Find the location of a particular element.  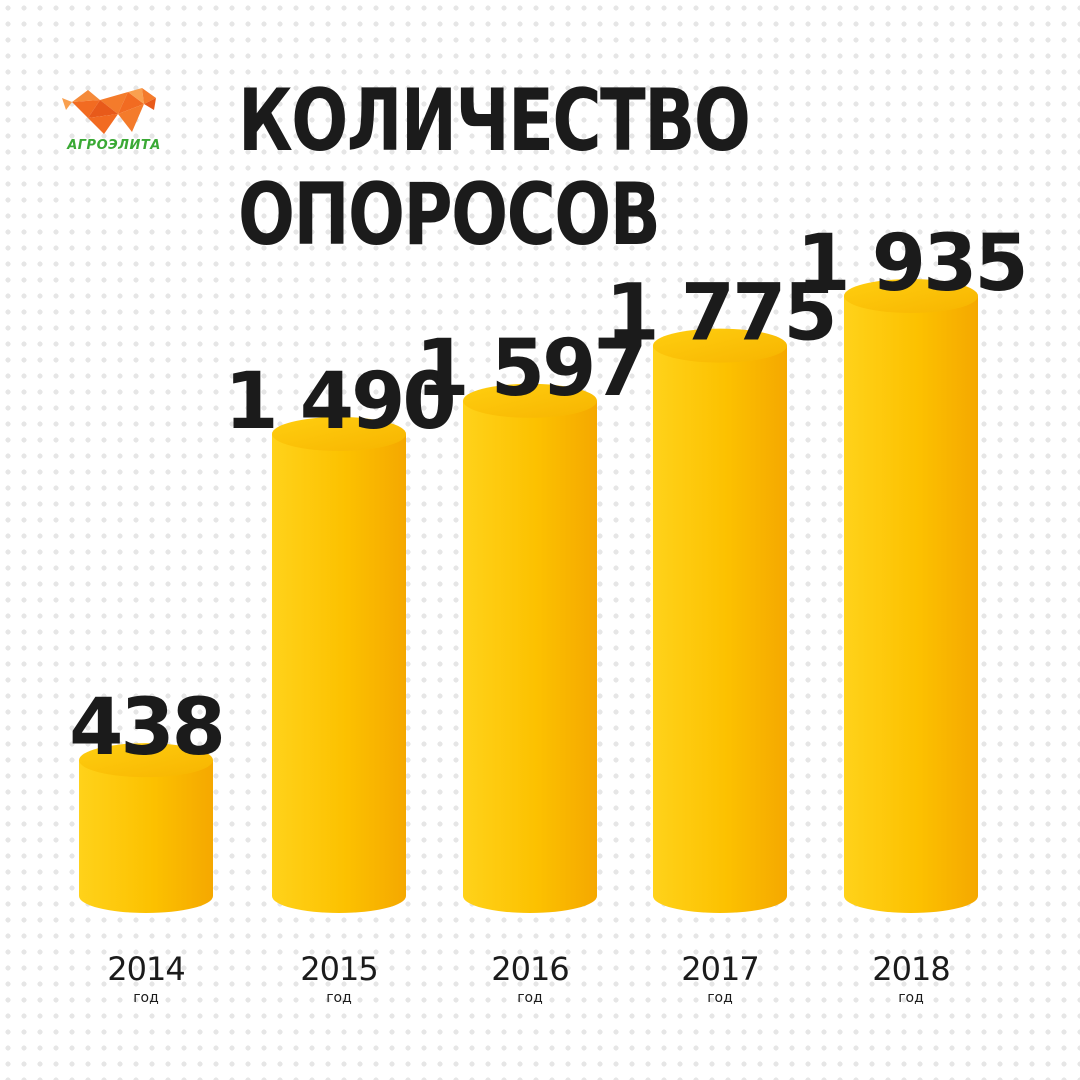

data-label: 1 597 is located at coordinates (529, 369).